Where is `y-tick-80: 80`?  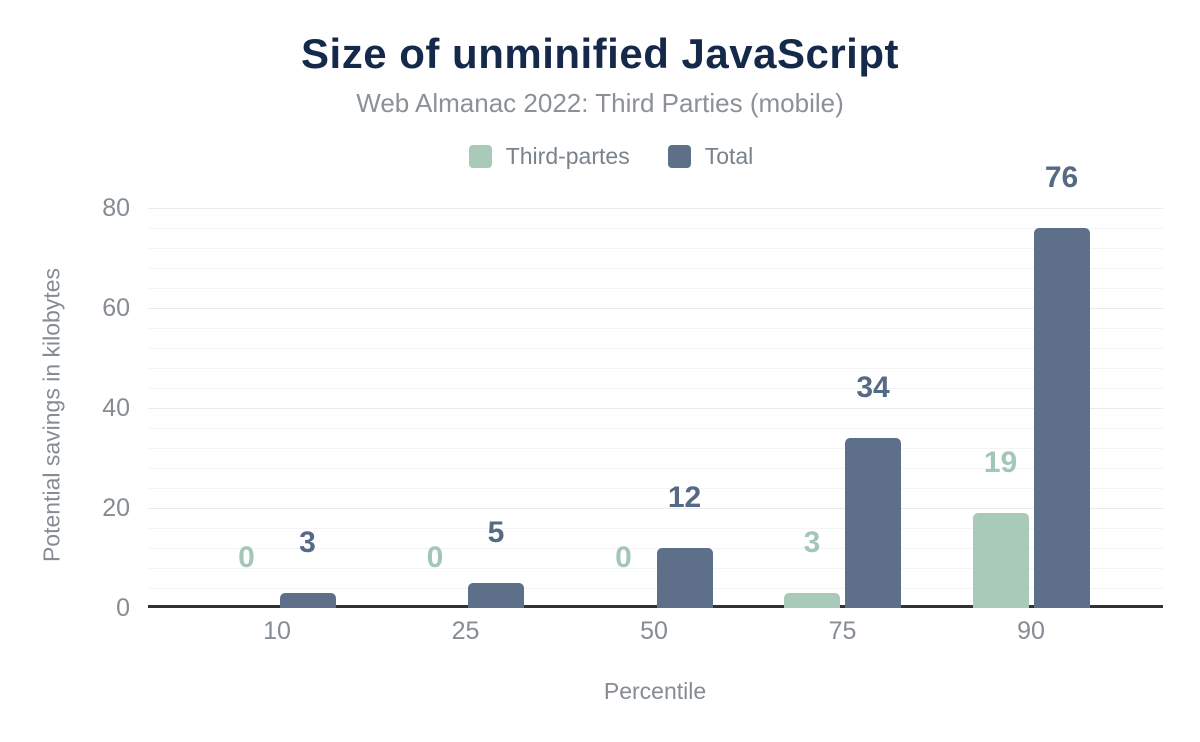 y-tick-80: 80 is located at coordinates (116, 208).